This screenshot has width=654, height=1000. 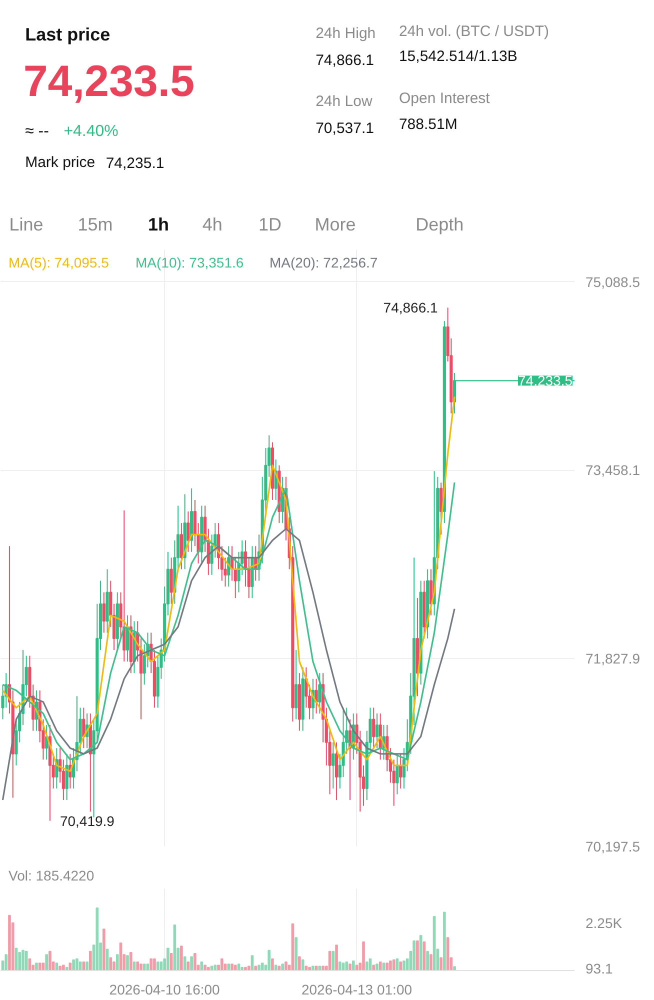 What do you see at coordinates (410, 308) in the screenshot?
I see `annotation: 74,866.1` at bounding box center [410, 308].